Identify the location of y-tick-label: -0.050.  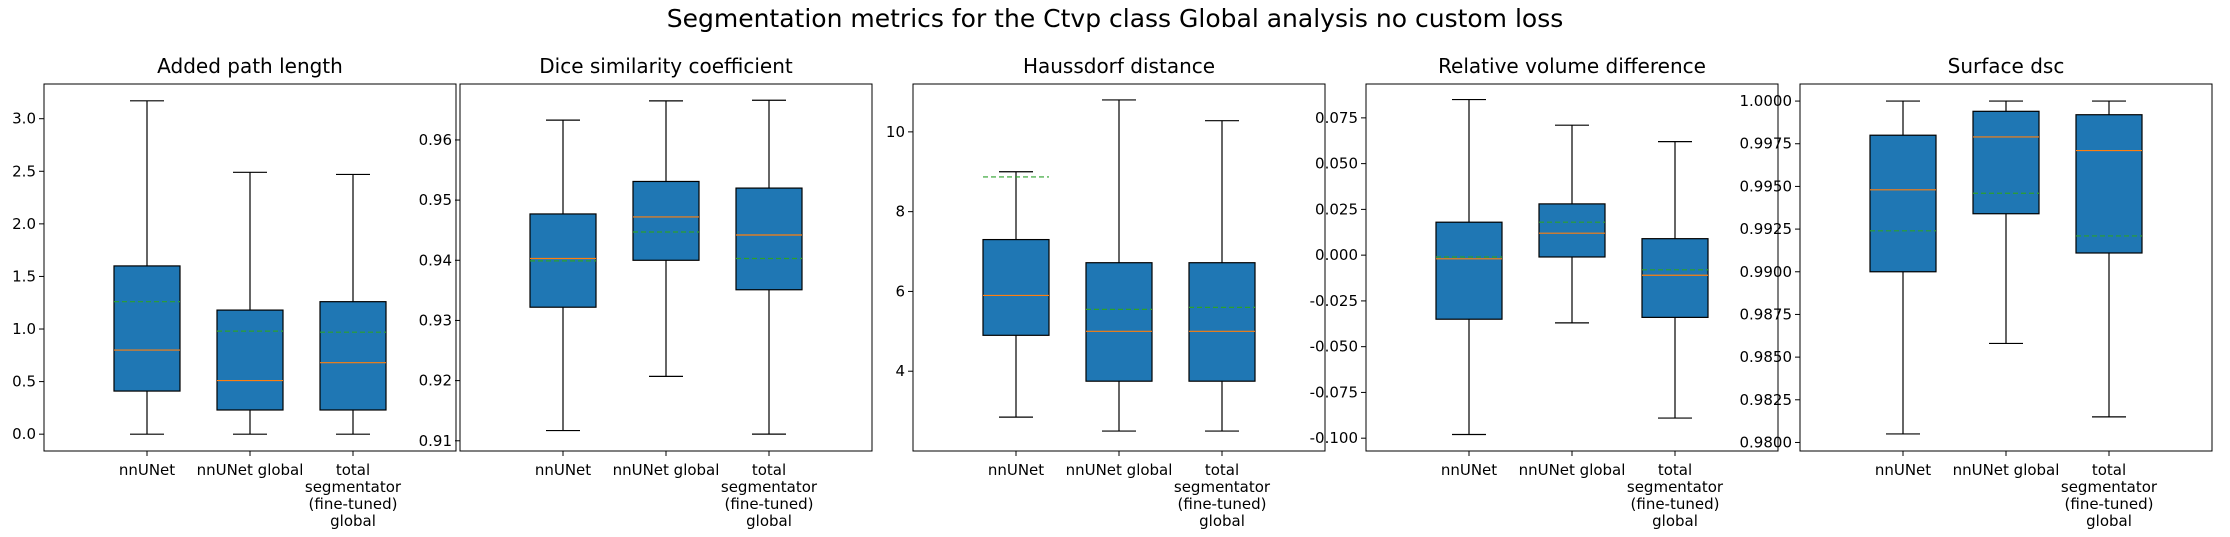
(1334, 347).